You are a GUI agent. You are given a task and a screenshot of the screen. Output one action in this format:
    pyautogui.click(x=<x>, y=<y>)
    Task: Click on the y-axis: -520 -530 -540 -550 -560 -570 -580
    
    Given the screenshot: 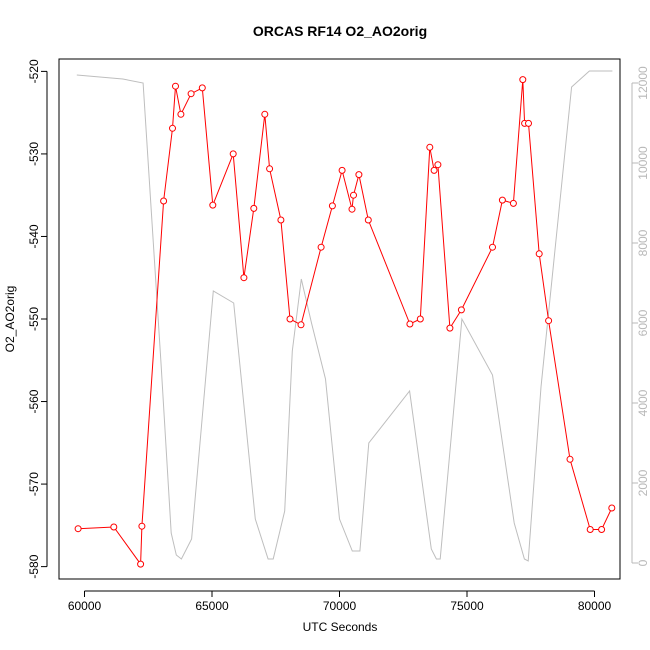 What is the action you would take?
    pyautogui.click(x=37, y=319)
    